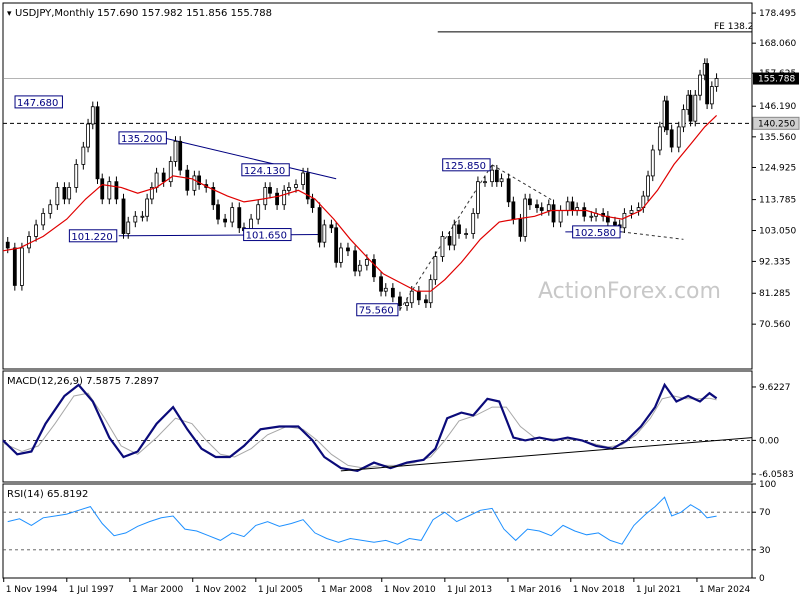 Image resolution: width=800 pixels, height=604 pixels. What do you see at coordinates (775, 262) in the screenshot?
I see `price-y-tick-label: 92.335` at bounding box center [775, 262].